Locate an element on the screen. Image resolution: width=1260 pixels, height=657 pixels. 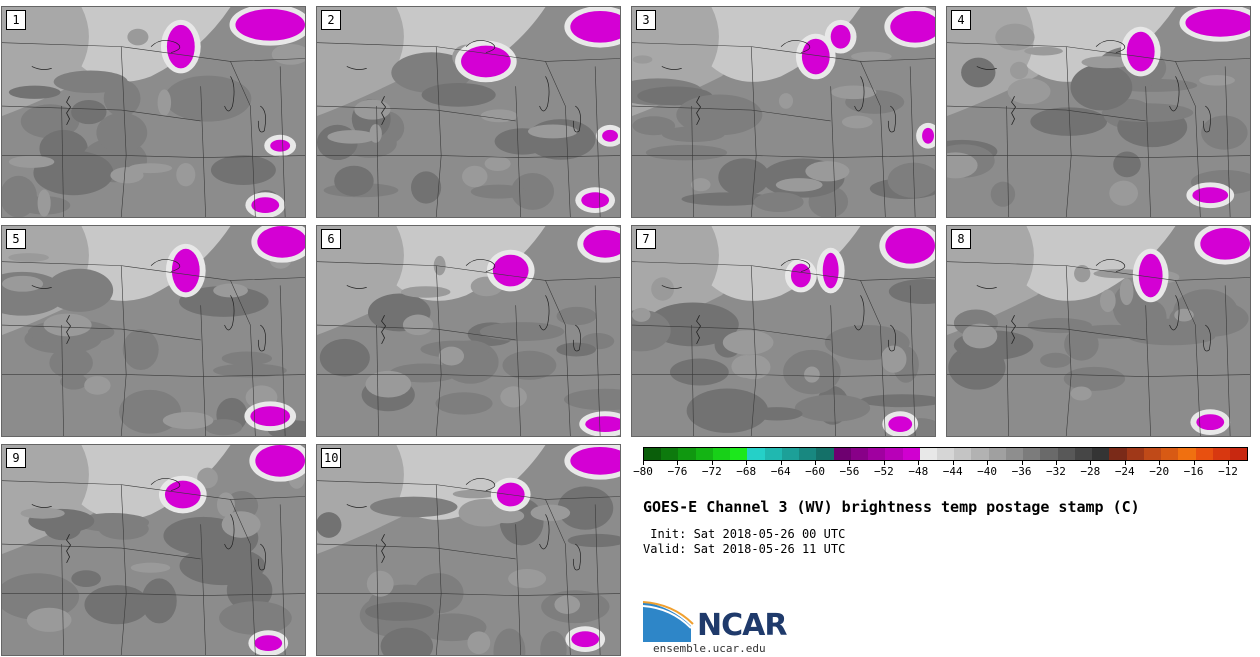
colorbar-tick-label: −44 is located at coordinates (952, 471).